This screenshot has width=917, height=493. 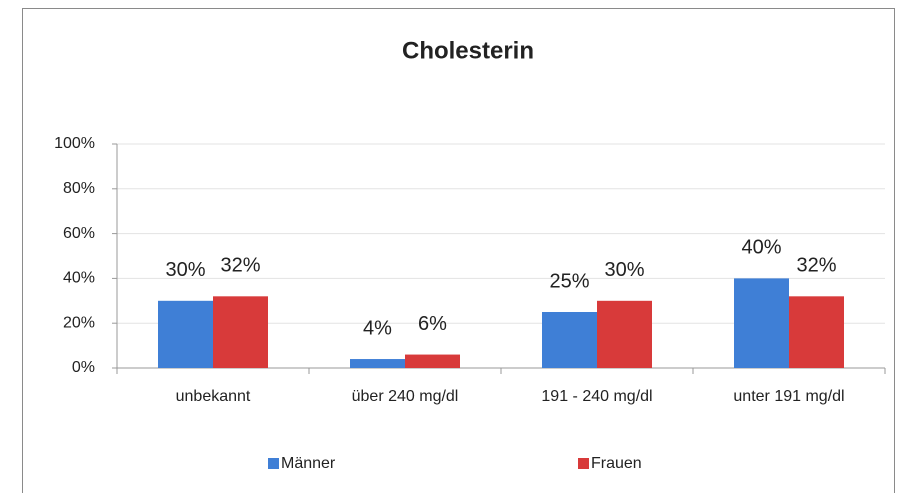 What do you see at coordinates (596, 396) in the screenshot?
I see `x-tick-label: 191 - 240 mg/dl` at bounding box center [596, 396].